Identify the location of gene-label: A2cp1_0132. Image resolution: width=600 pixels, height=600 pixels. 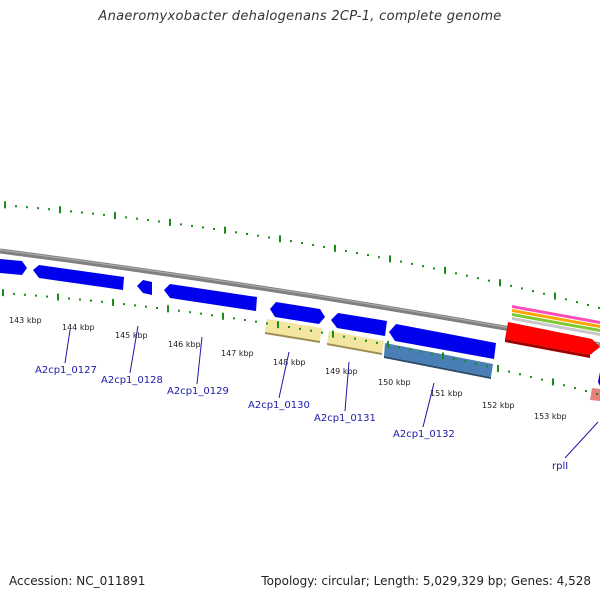
(424, 434).